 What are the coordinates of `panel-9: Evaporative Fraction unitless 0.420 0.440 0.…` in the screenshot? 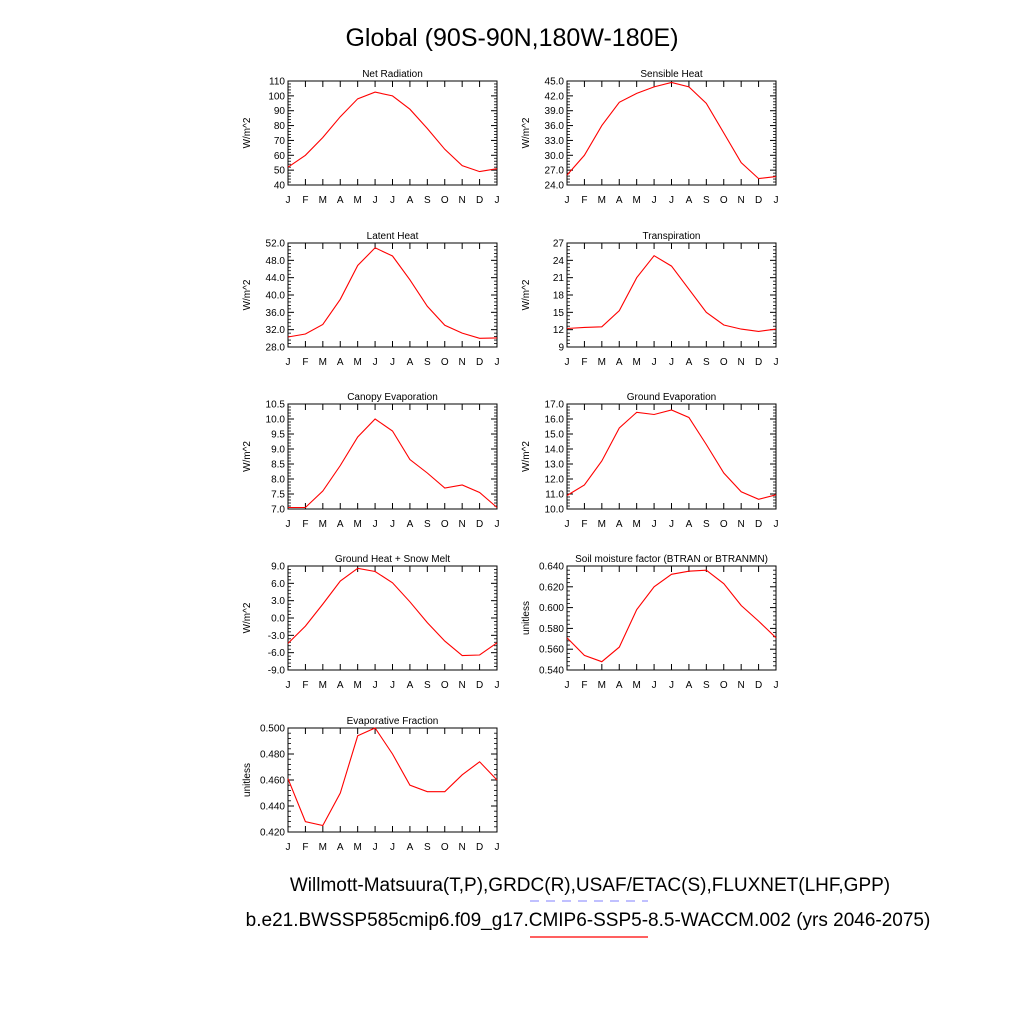 It's located at (371, 784).